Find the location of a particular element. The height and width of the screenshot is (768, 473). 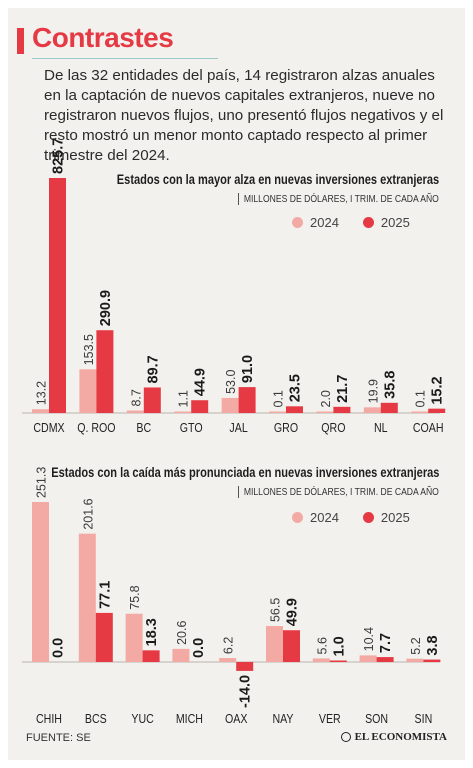

data-label-2024-cdmx: 13.2 is located at coordinates (42, 393).